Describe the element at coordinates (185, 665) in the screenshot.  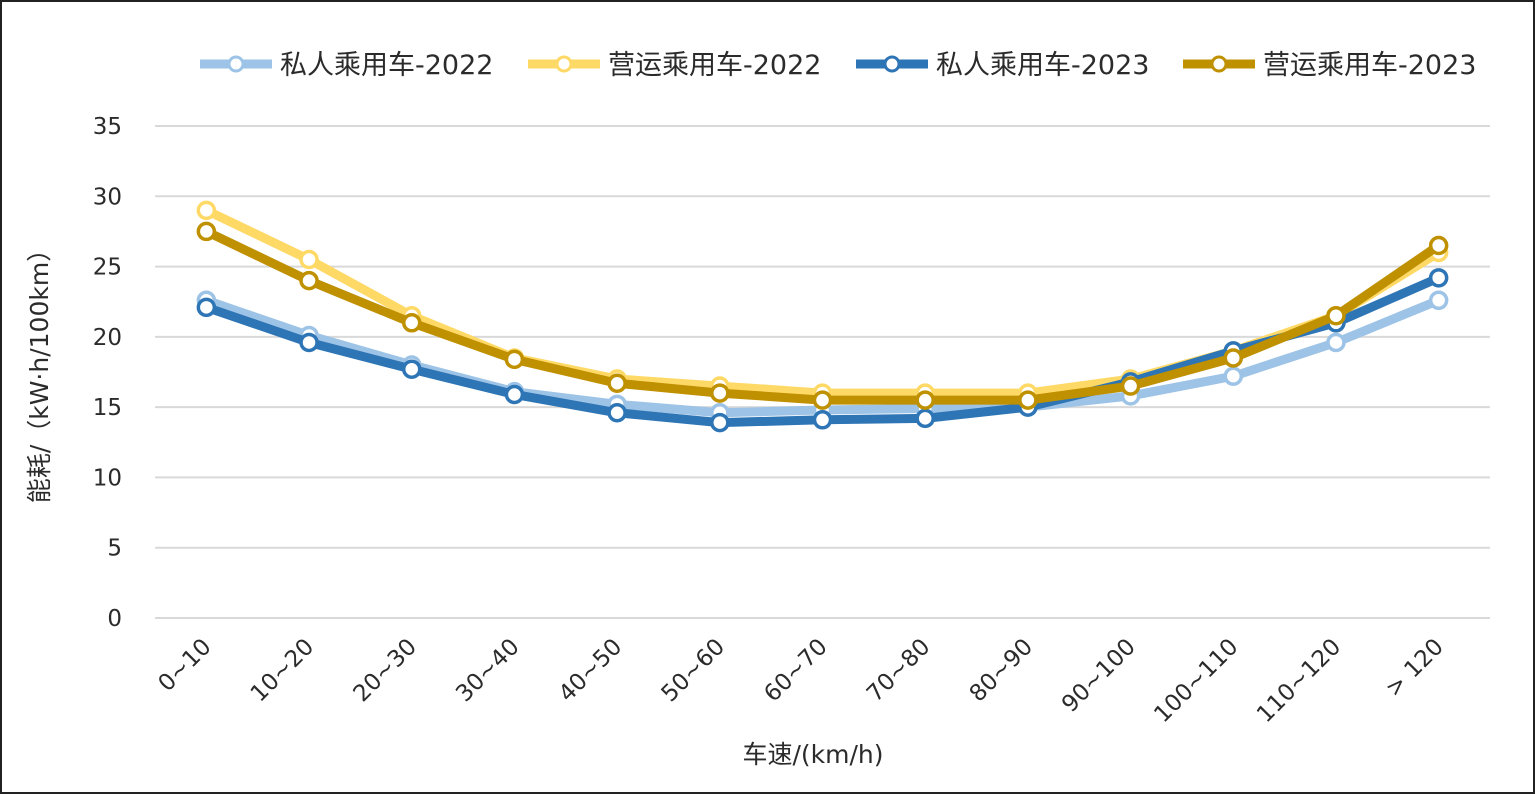
I see `x-tick-label: 0~10` at that location.